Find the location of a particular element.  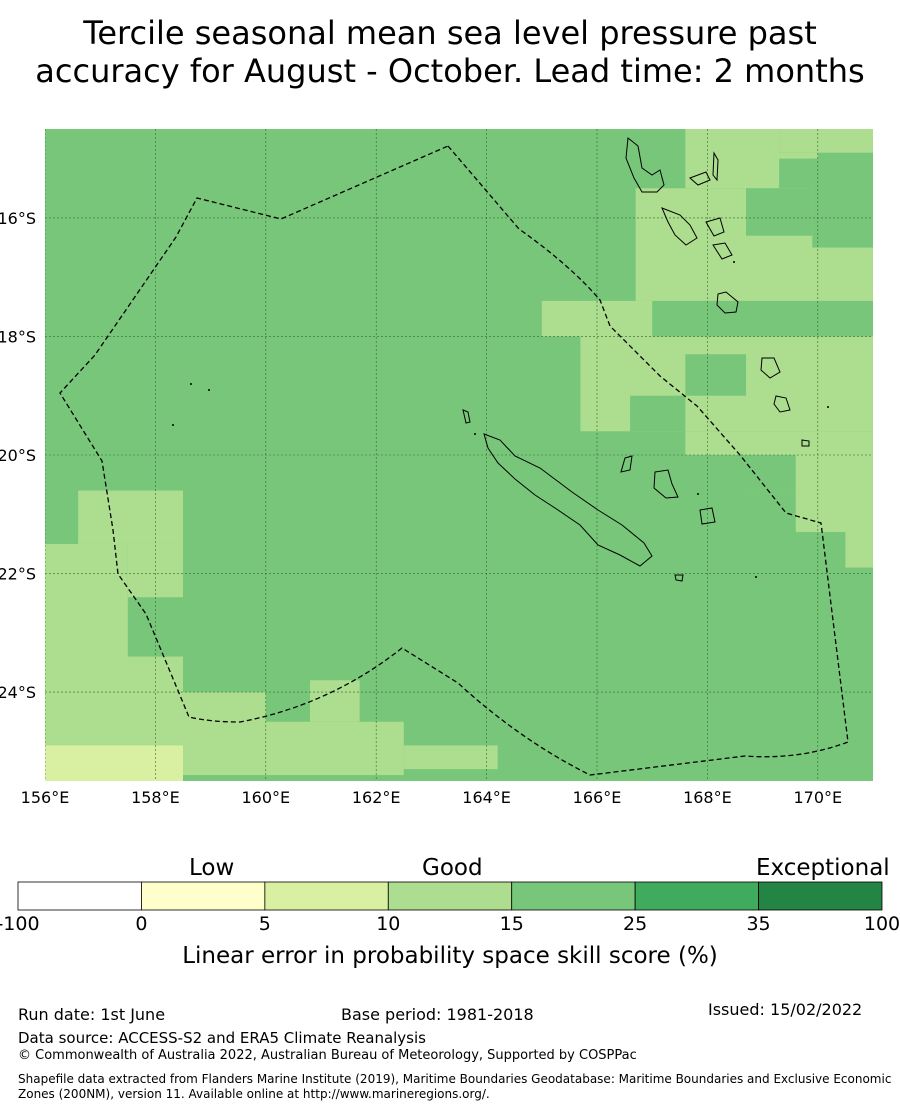

category-low: Low is located at coordinates (212, 868).